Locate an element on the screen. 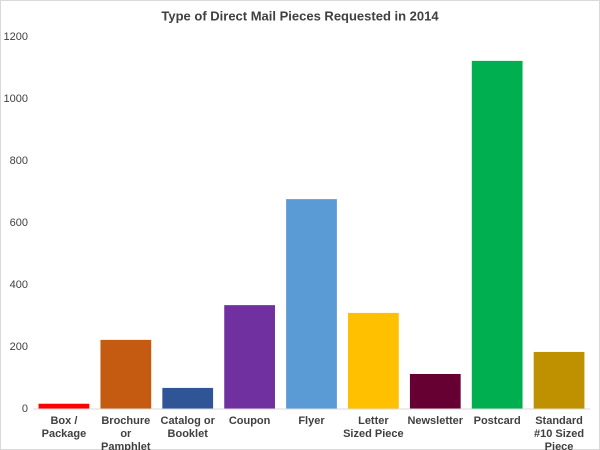 This screenshot has height=450, width=600. x-tick-label: Flyer is located at coordinates (311, 421).